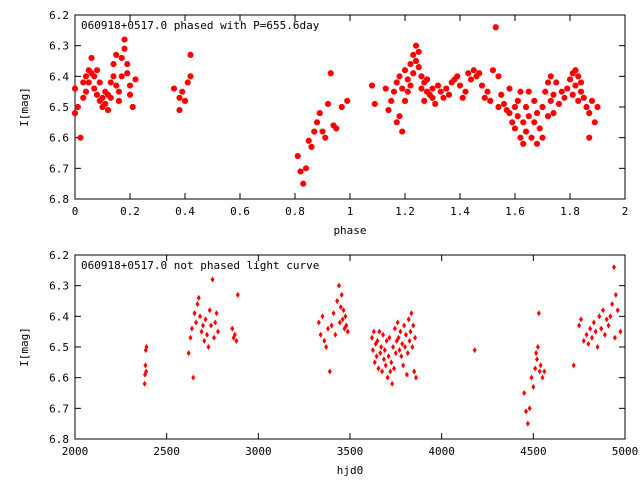 Image resolution: width=640 pixels, height=485 pixels. I want to click on x-tick-label: 0.4, so click(185, 211).